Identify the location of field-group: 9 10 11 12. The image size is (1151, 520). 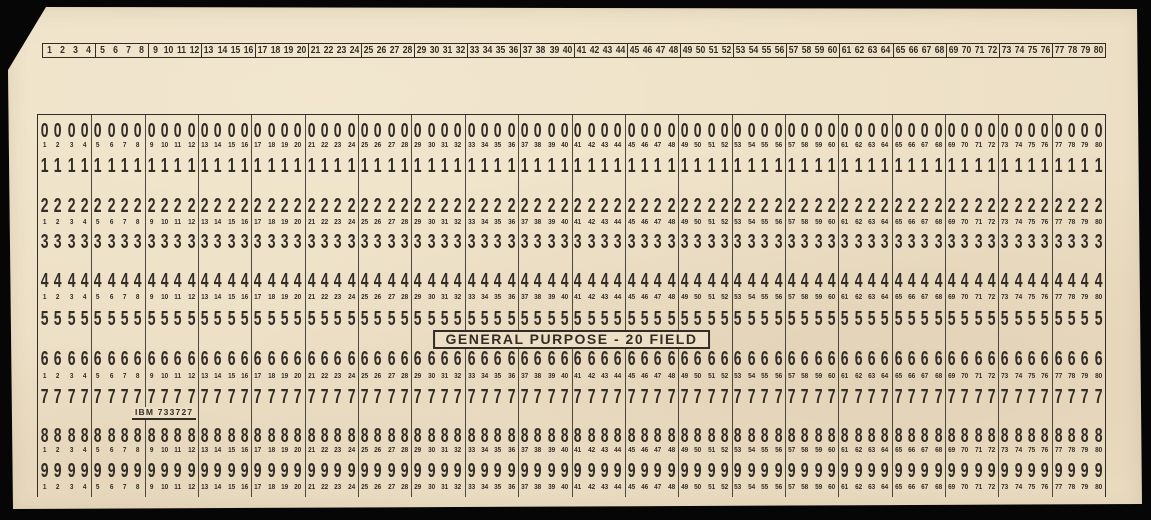
(172, 450).